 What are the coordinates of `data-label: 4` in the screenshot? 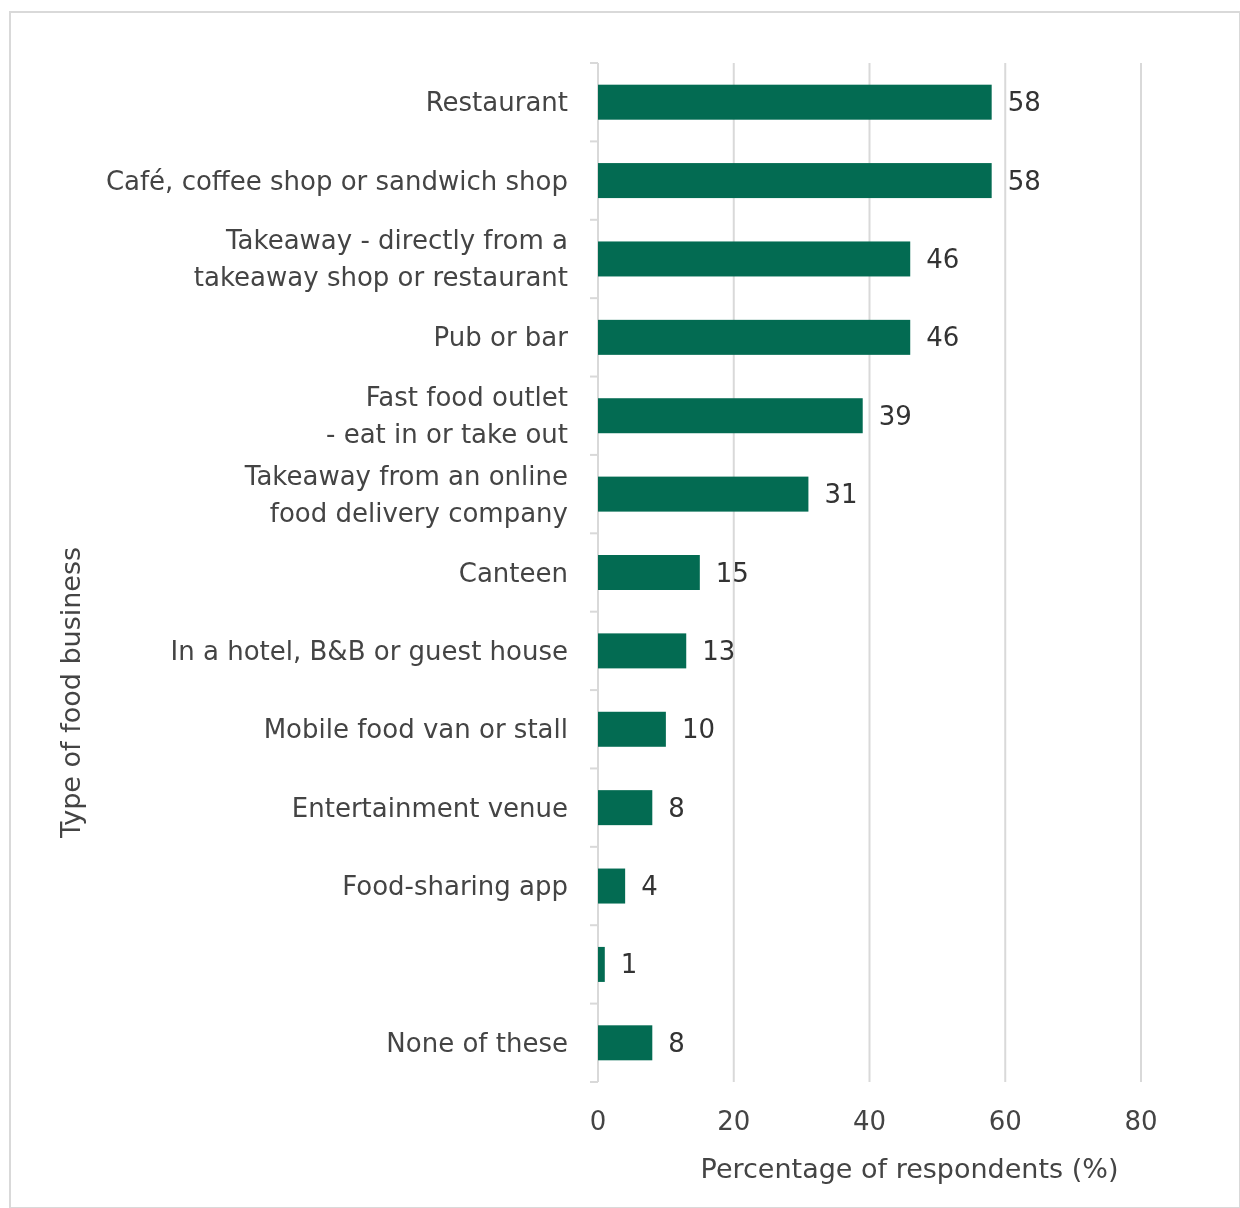 It's located at (649, 886).